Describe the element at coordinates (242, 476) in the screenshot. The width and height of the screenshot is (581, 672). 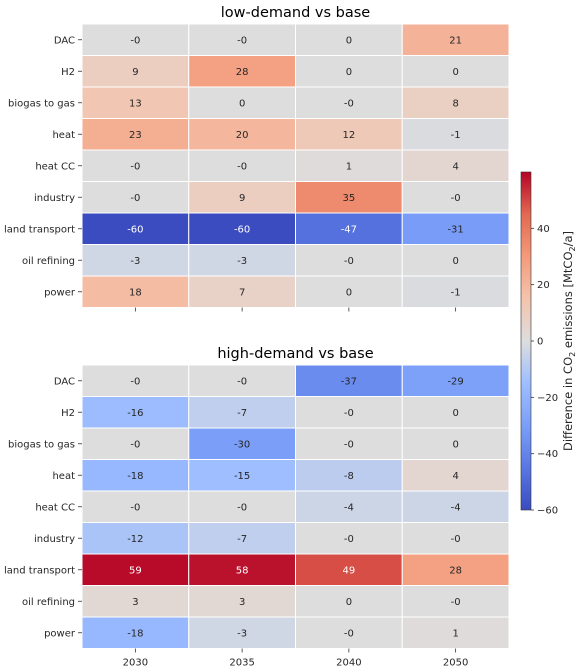
I see `cell-value-label: -15` at that location.